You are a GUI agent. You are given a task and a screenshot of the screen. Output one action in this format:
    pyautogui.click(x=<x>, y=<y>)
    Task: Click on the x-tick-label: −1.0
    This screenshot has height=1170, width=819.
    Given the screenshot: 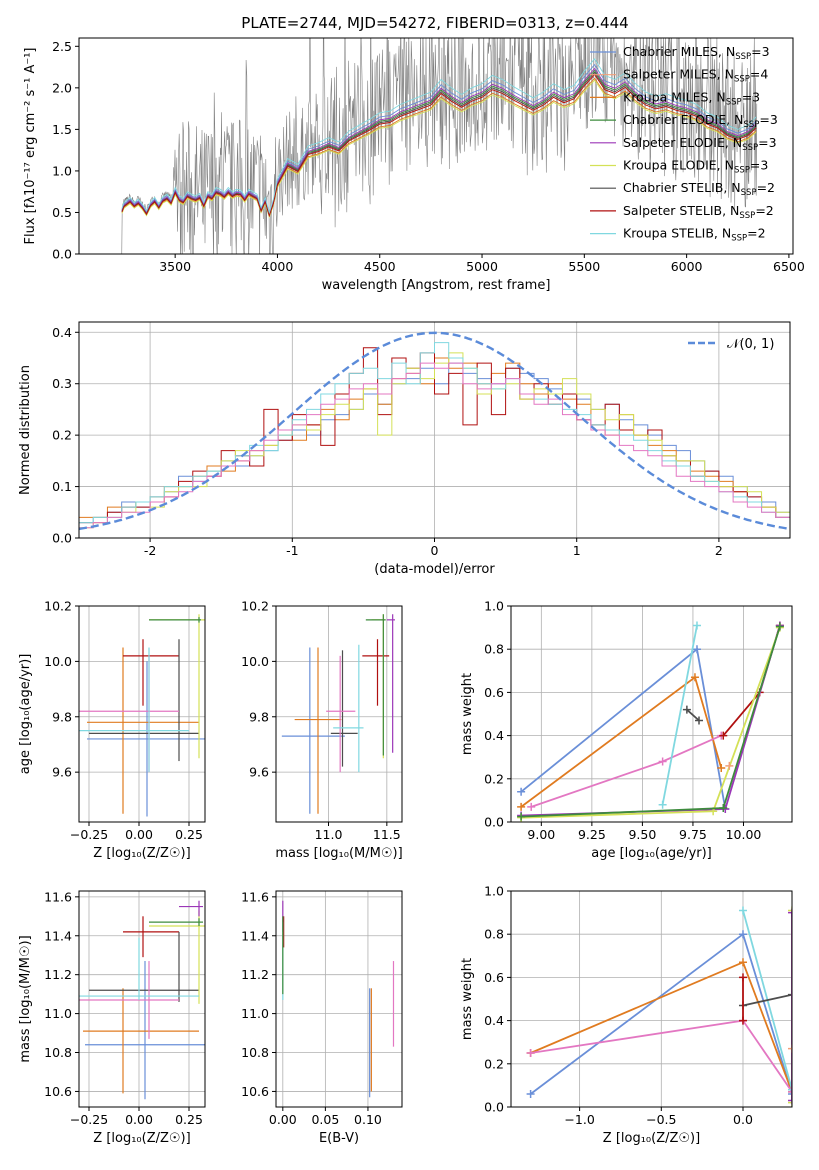 What is the action you would take?
    pyautogui.click(x=579, y=1119)
    